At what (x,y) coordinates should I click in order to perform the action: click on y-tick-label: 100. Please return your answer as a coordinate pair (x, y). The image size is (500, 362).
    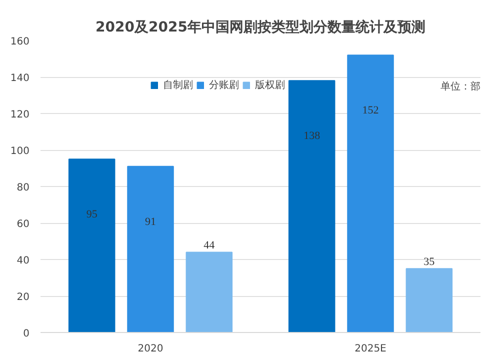
    Looking at the image, I should click on (20, 151).